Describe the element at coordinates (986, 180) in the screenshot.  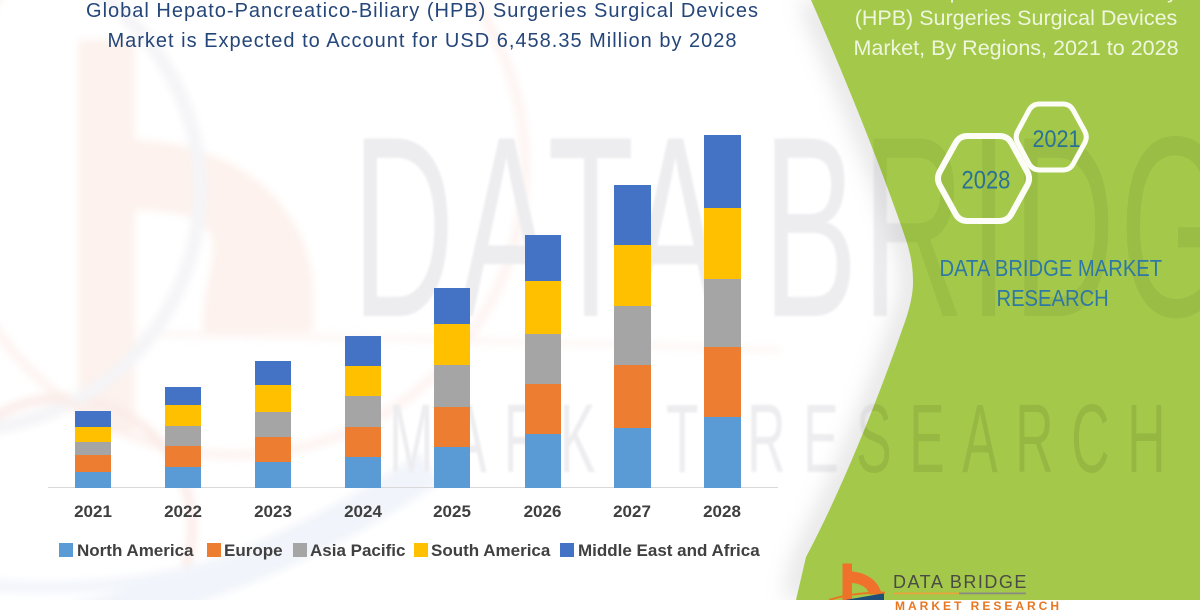
I see `svg-text: 2028` at that location.